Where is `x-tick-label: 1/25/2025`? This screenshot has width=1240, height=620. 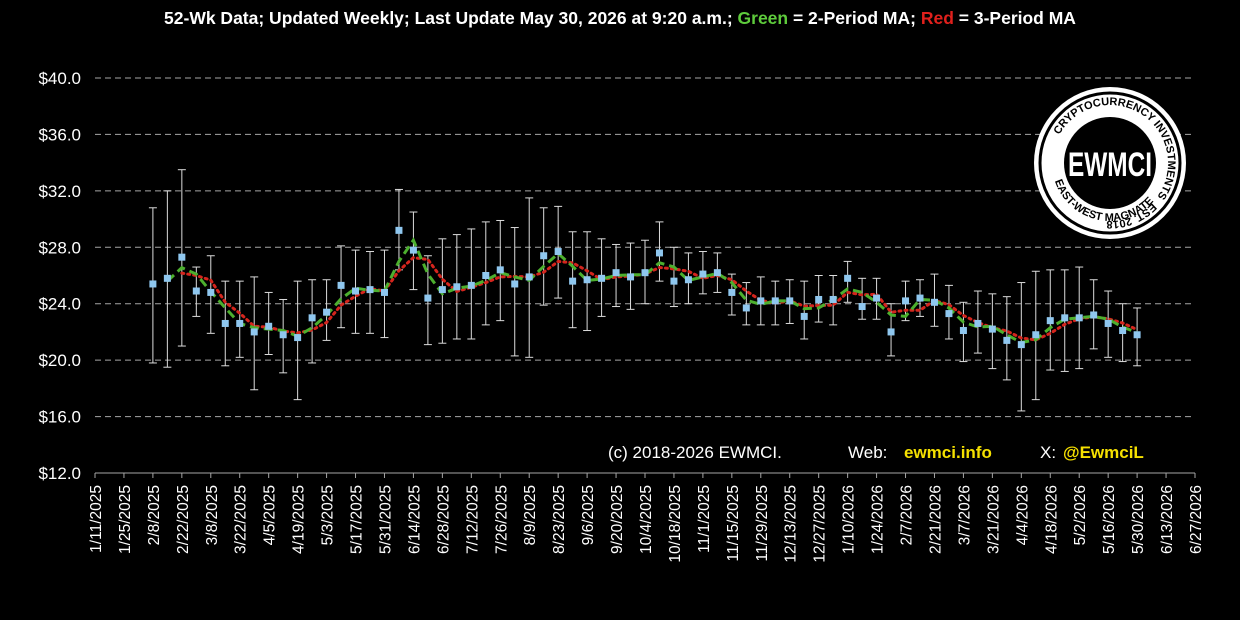 x-tick-label: 1/25/2025 is located at coordinates (125, 519).